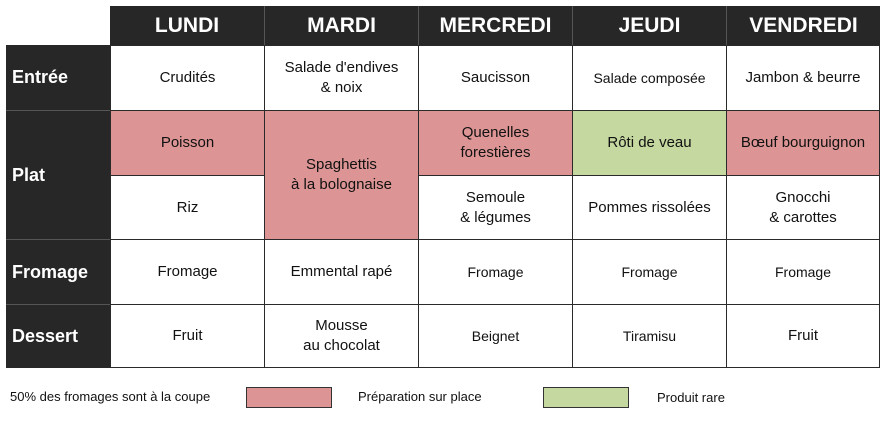  What do you see at coordinates (495, 143) in the screenshot?
I see `cell-plat-main-wednesday: Quenelles forestières` at bounding box center [495, 143].